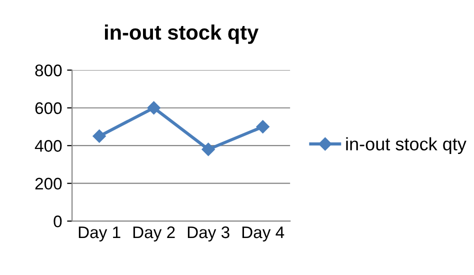 Image resolution: width=474 pixels, height=275 pixels. I want to click on y-tick-label: 800, so click(48, 70).